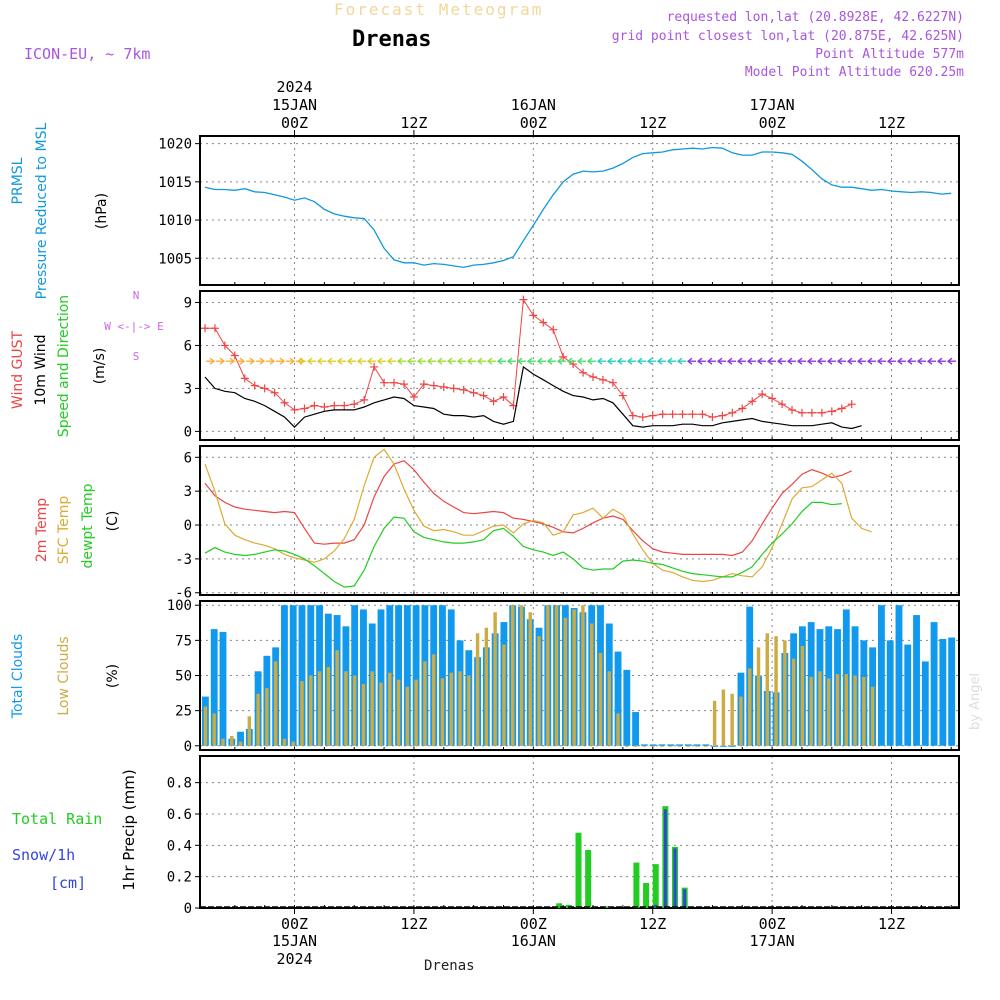 This screenshot has height=1000, width=1000. I want to click on y-axis-label-wind: 10m Wind, so click(41, 369).